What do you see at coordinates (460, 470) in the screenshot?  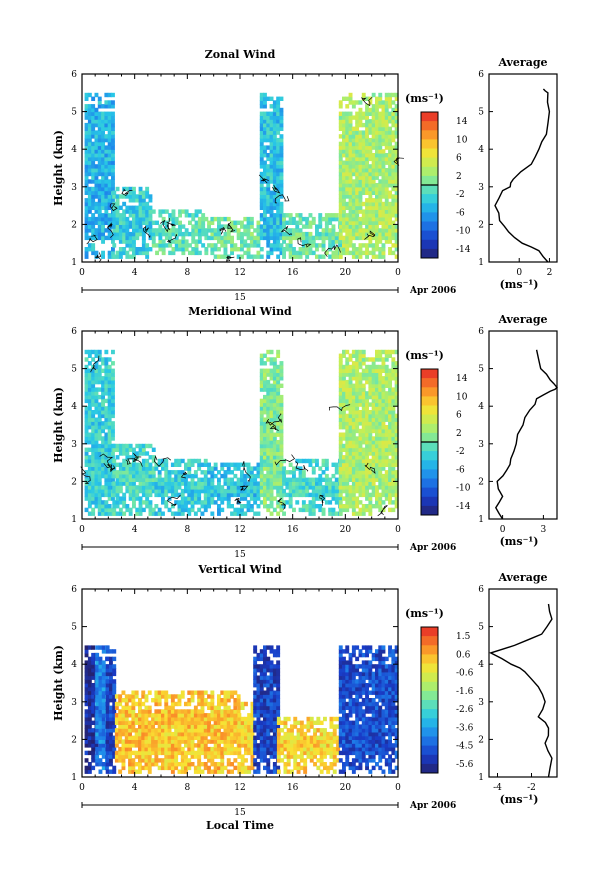 I see `colorbar-tick-label: -6` at bounding box center [460, 470].